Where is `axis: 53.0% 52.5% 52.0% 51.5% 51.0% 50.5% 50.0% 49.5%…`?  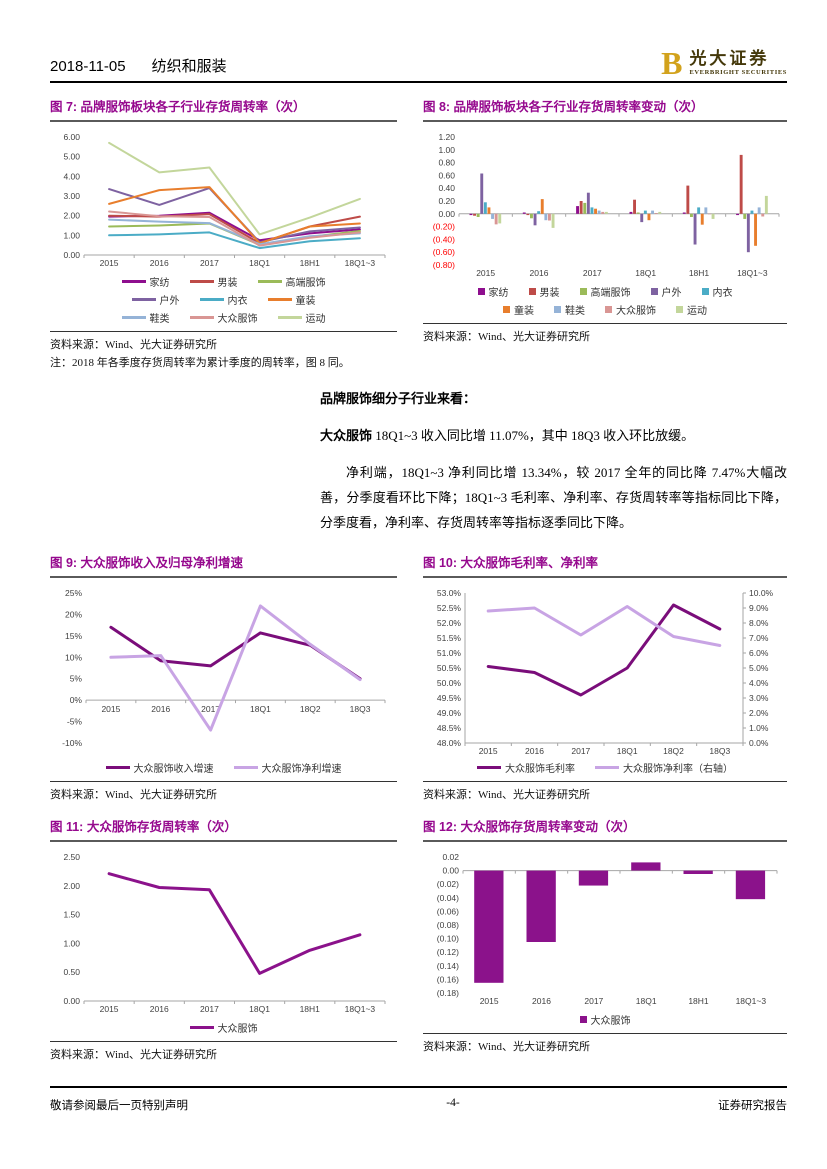
axis: 53.0% 52.5% 52.0% 51.5% 51.0% 50.5% 50.0% 49.5%… is located at coordinates (605, 672).